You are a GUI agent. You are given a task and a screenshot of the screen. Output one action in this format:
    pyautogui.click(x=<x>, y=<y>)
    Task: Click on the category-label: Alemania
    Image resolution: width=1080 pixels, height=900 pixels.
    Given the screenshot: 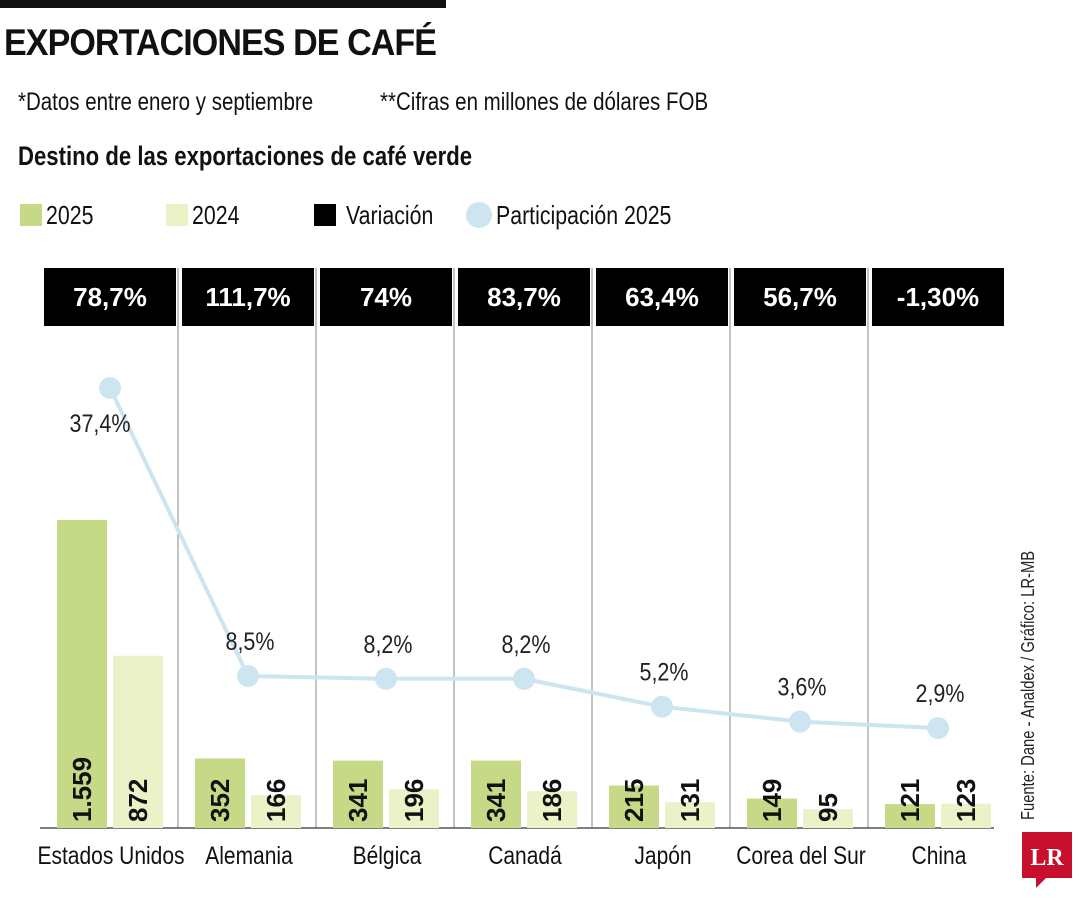 What is the action you would take?
    pyautogui.click(x=249, y=855)
    